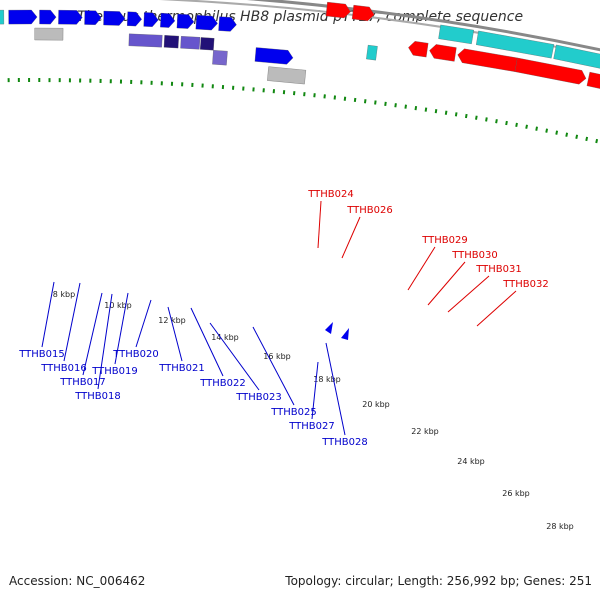 The width and height of the screenshot is (600, 600). What do you see at coordinates (82, 382) in the screenshot?
I see `gene-label: TTHB017` at bounding box center [82, 382].